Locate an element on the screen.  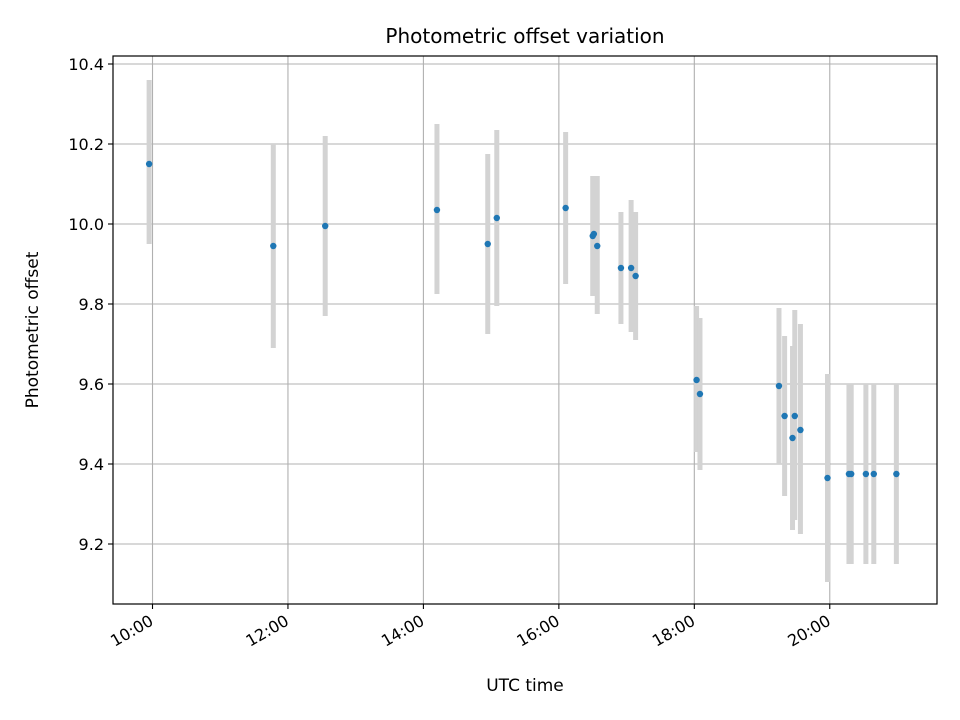
y-tick-label: 9.4 is located at coordinates (91, 464).